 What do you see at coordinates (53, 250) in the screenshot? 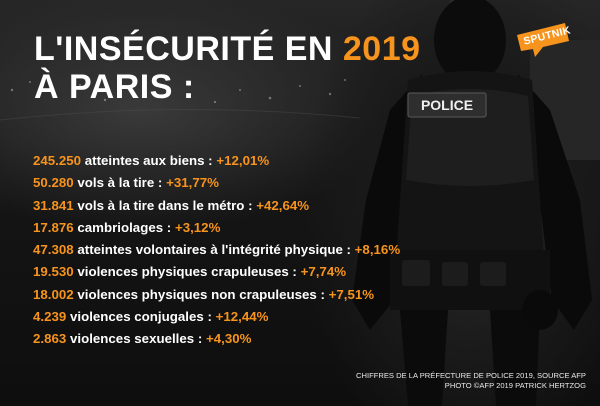
I see `stat-number: 47.308` at bounding box center [53, 250].